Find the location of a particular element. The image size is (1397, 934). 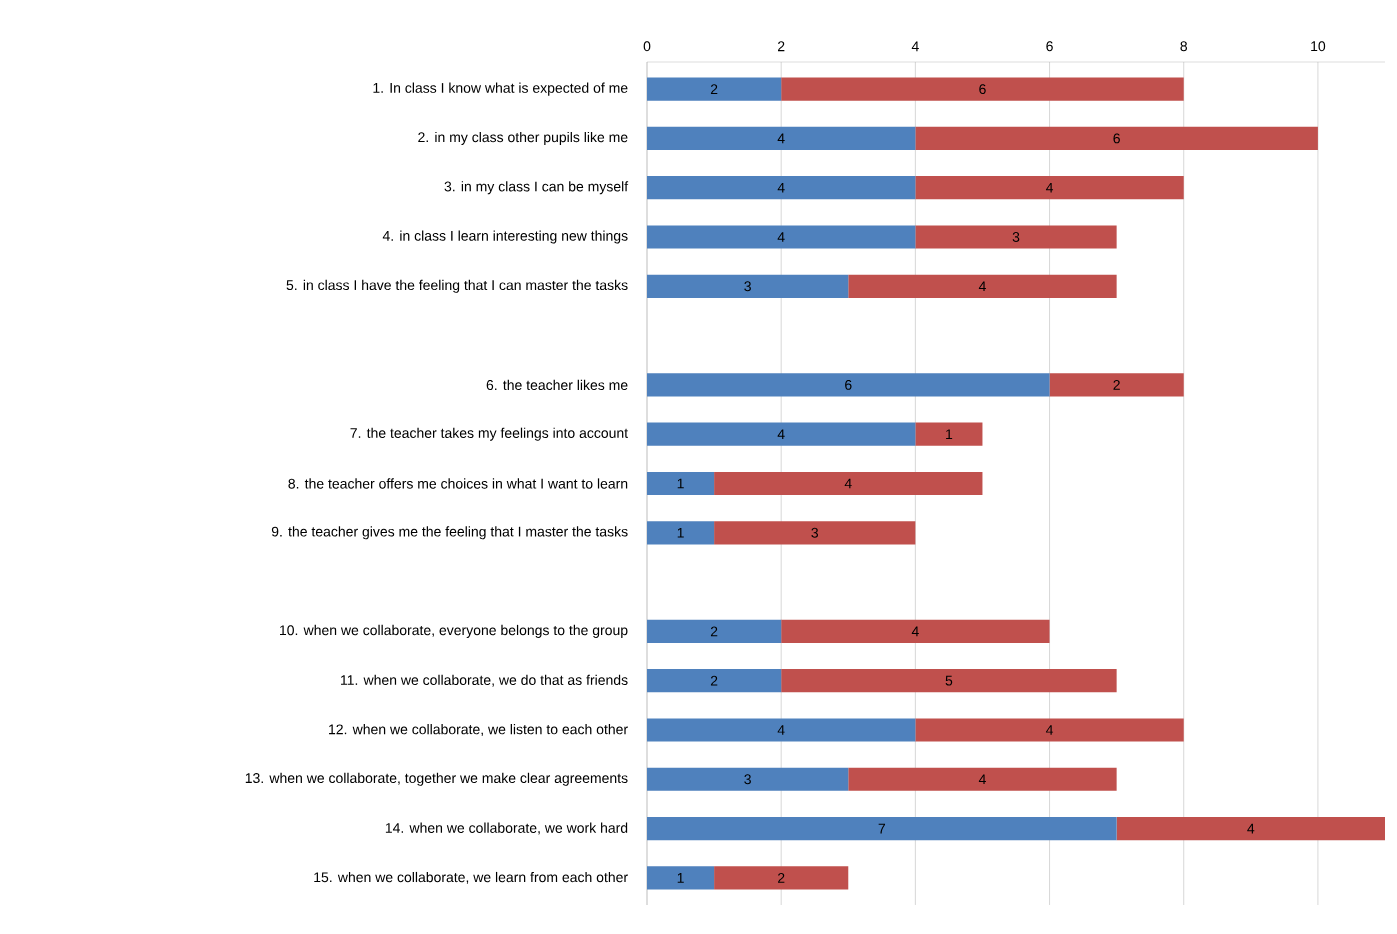

data-label: 5 is located at coordinates (949, 680).